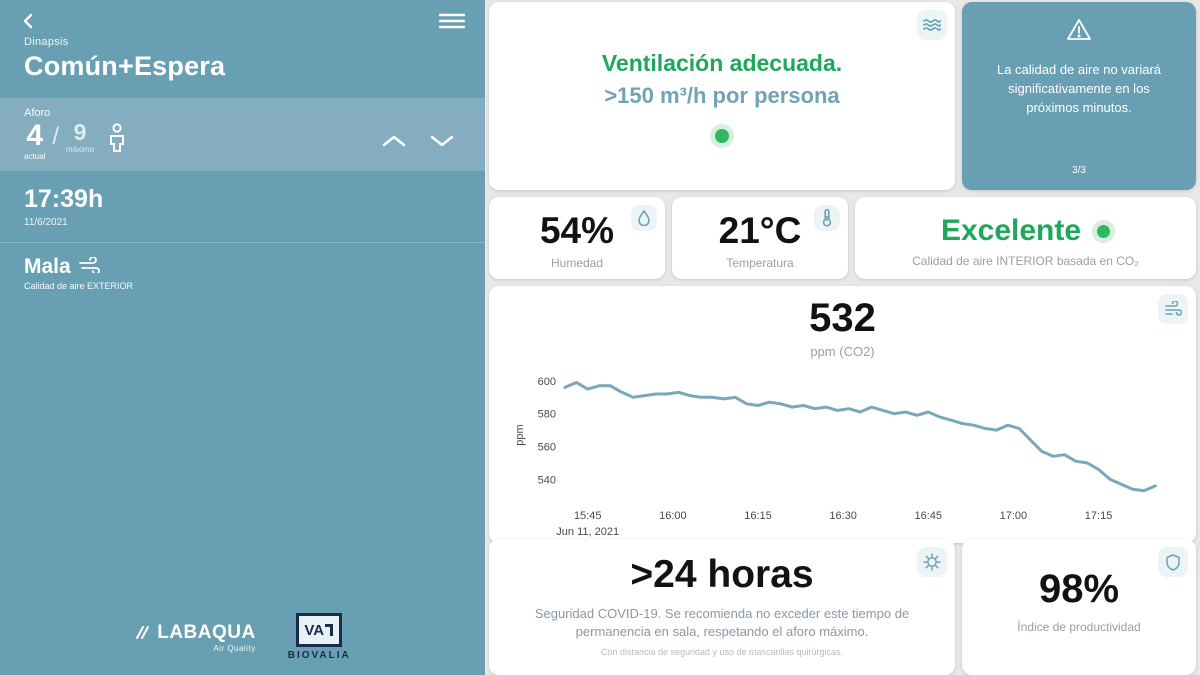 The image size is (1200, 675). What do you see at coordinates (1173, 309) in the screenshot?
I see `air-flow-icon` at bounding box center [1173, 309].